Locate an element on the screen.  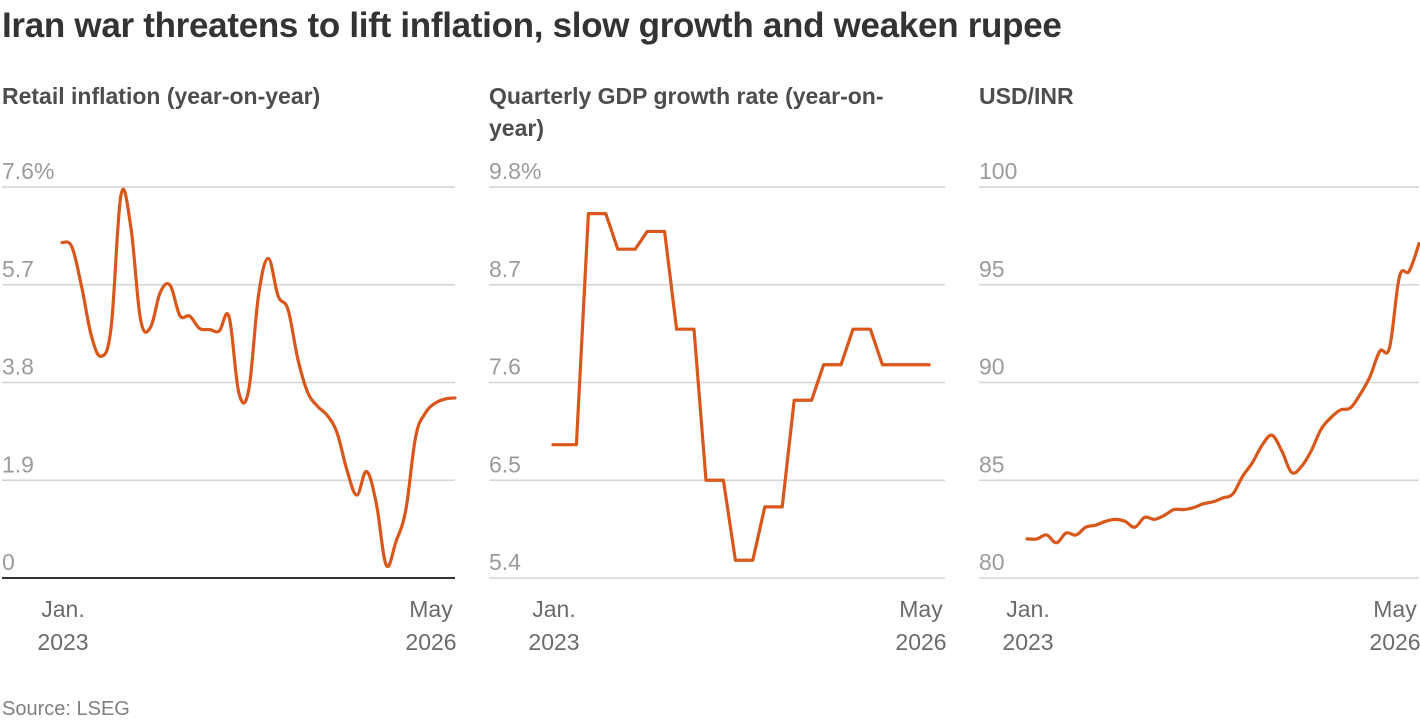
usdinr-y-tick-label: 90 is located at coordinates (992, 367).